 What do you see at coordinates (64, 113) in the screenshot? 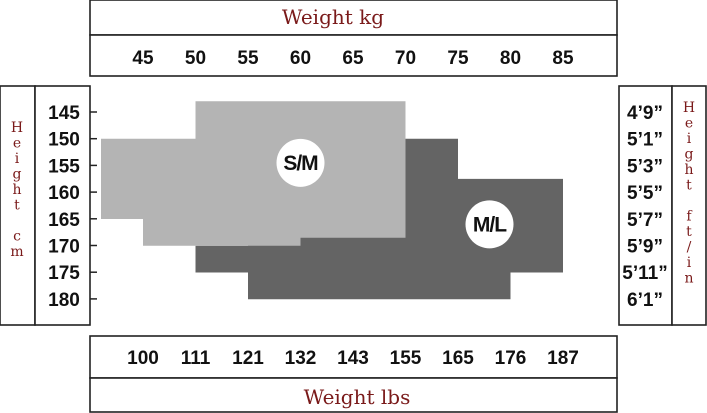
I see `cm-tick-label: 145` at bounding box center [64, 113].